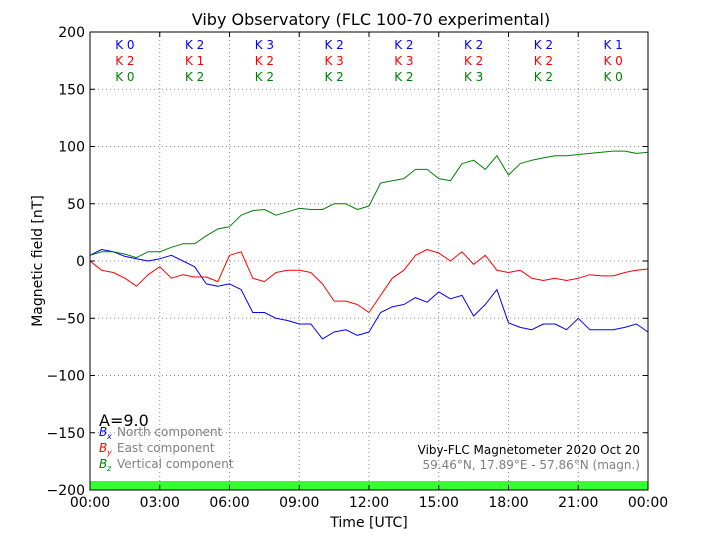  I want to click on x-axis-label: Time [UTC], so click(368, 523).